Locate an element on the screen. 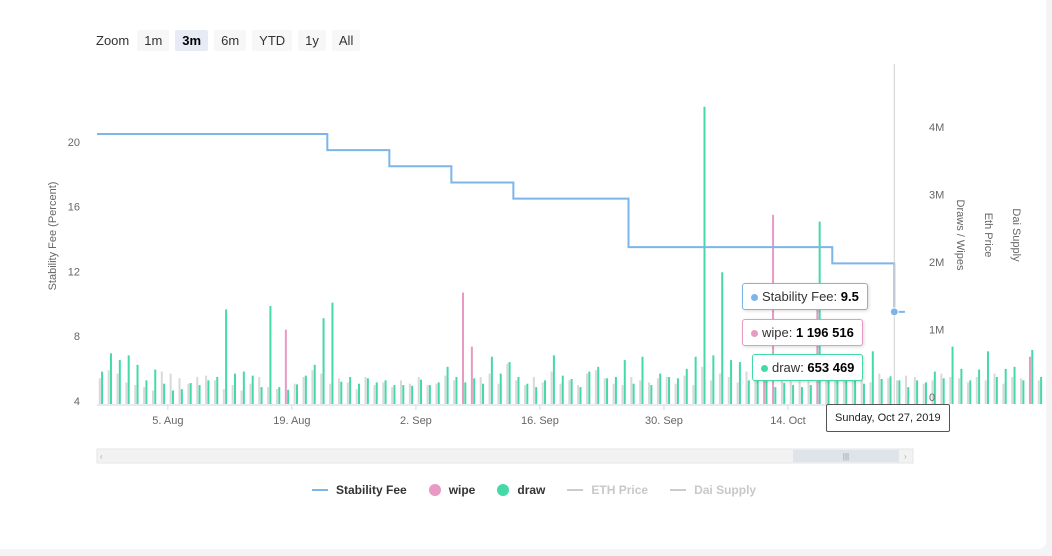 The height and width of the screenshot is (556, 1052). tooltip-wipe-name: wipe is located at coordinates (775, 332).